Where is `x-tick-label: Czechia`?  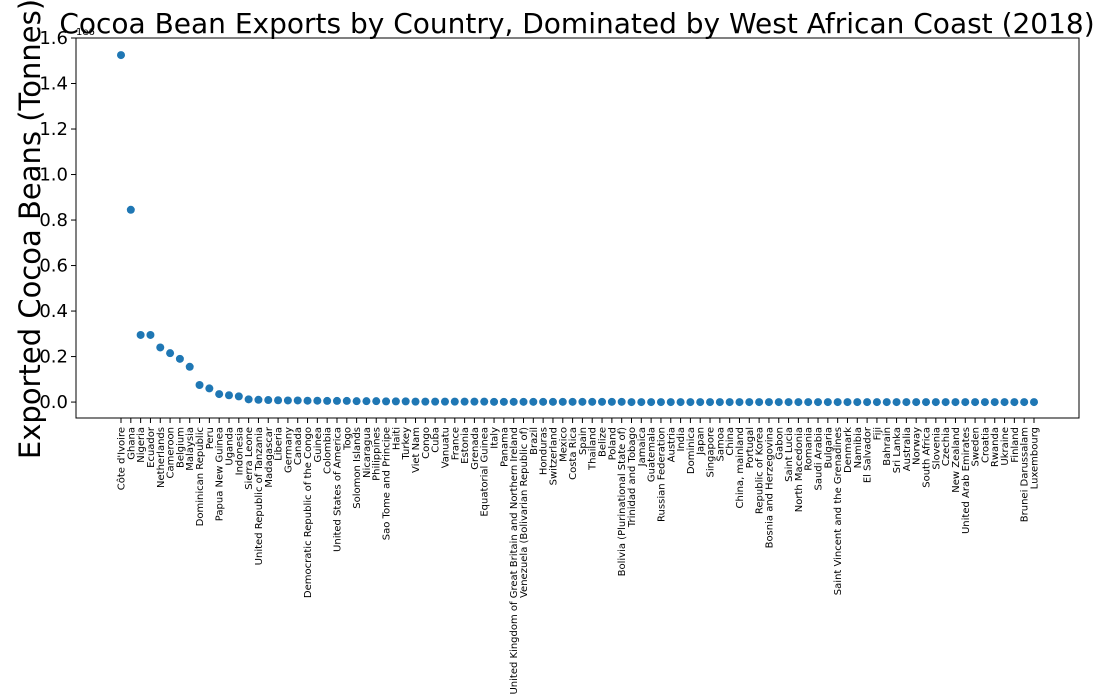 x-tick-label: Czechia is located at coordinates (946, 446).